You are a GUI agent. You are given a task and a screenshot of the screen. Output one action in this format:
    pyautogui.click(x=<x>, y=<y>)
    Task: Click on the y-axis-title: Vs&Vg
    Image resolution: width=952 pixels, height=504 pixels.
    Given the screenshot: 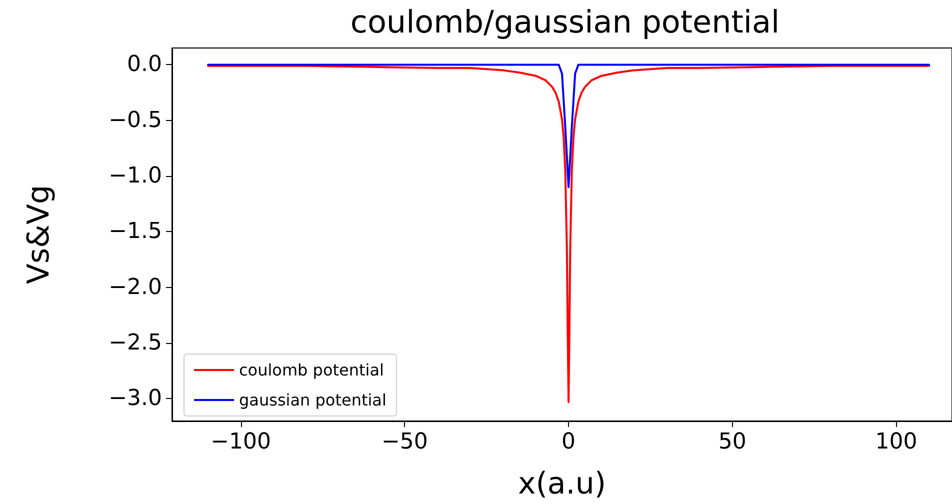 What is the action you would take?
    pyautogui.click(x=39, y=234)
    